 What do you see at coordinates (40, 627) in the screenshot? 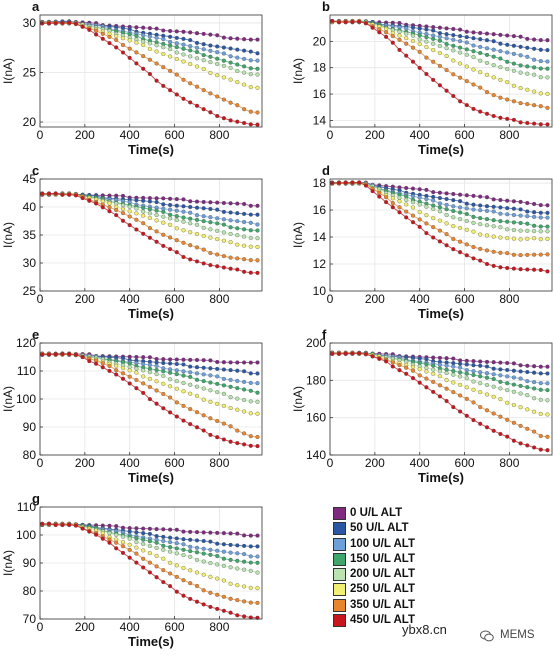
I see `x-tick-label: 0` at bounding box center [40, 627].